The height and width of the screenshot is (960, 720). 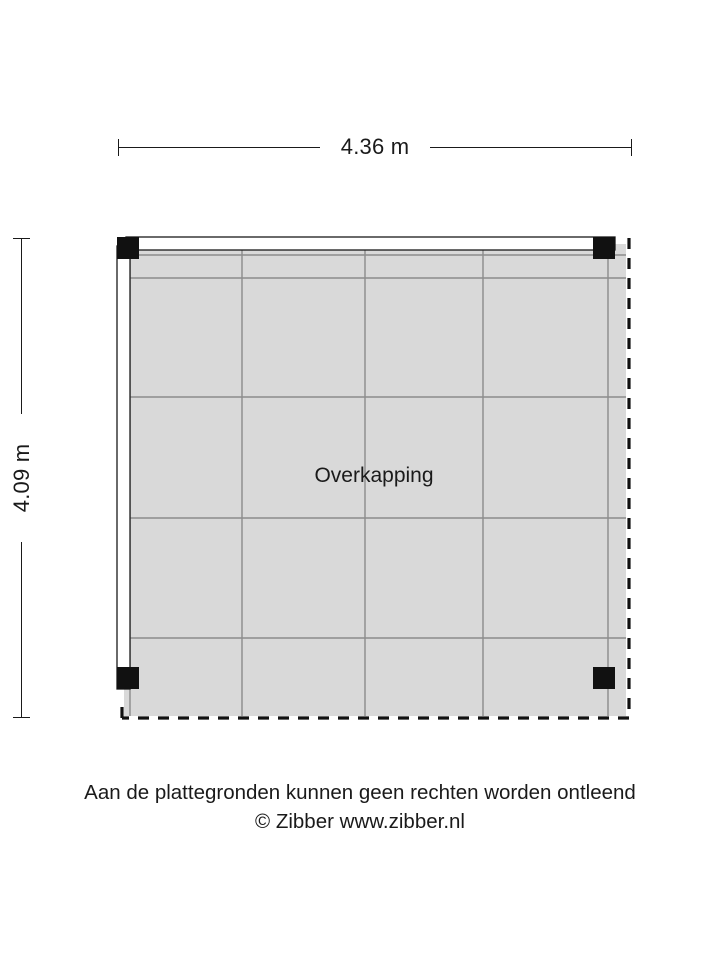 What do you see at coordinates (531, 147) in the screenshot?
I see `dimension-width-rule-right` at bounding box center [531, 147].